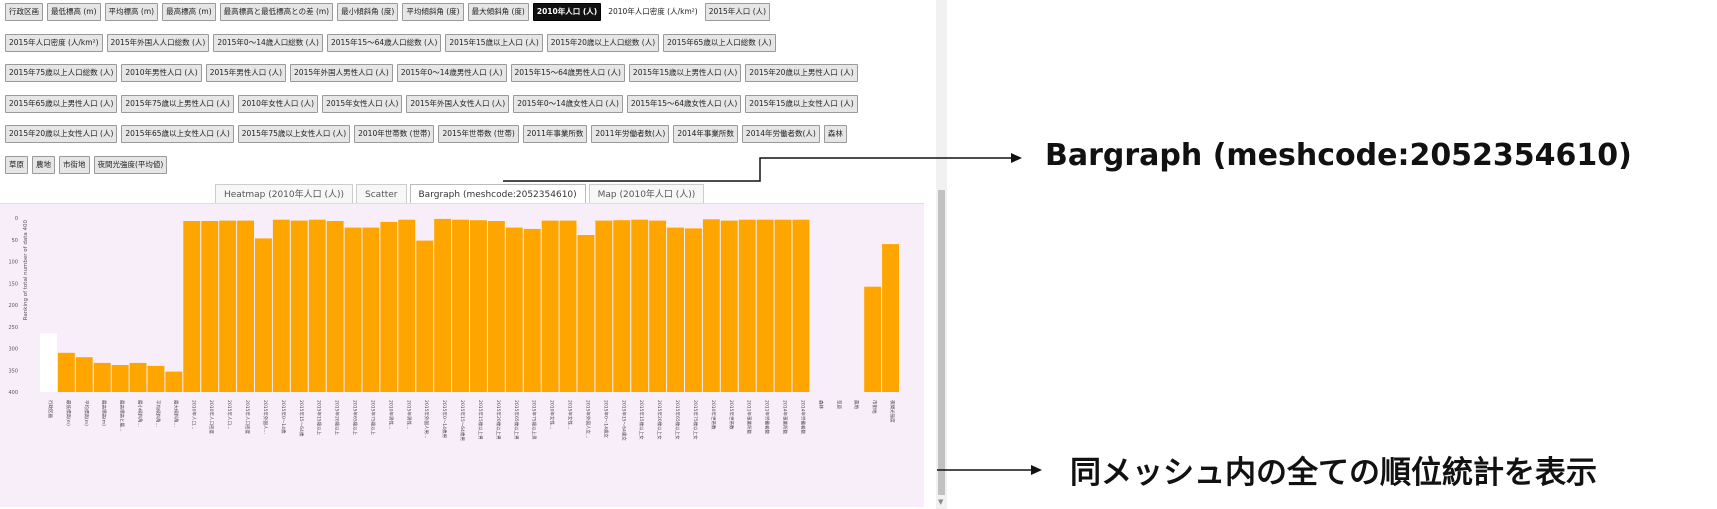 The width and height of the screenshot is (1717, 509). Describe the element at coordinates (189, 12) in the screenshot. I see `attribute-button: 最高標高 (m)` at that location.